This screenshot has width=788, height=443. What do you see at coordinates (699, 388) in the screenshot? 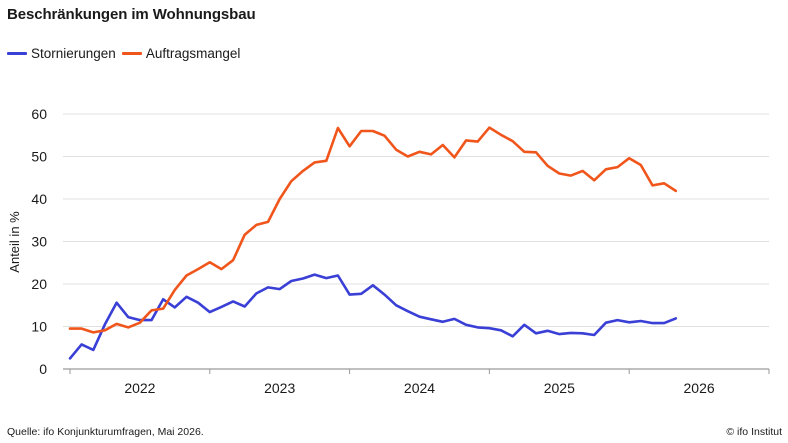
I see `x-tick-label-2026: 2026` at bounding box center [699, 388].